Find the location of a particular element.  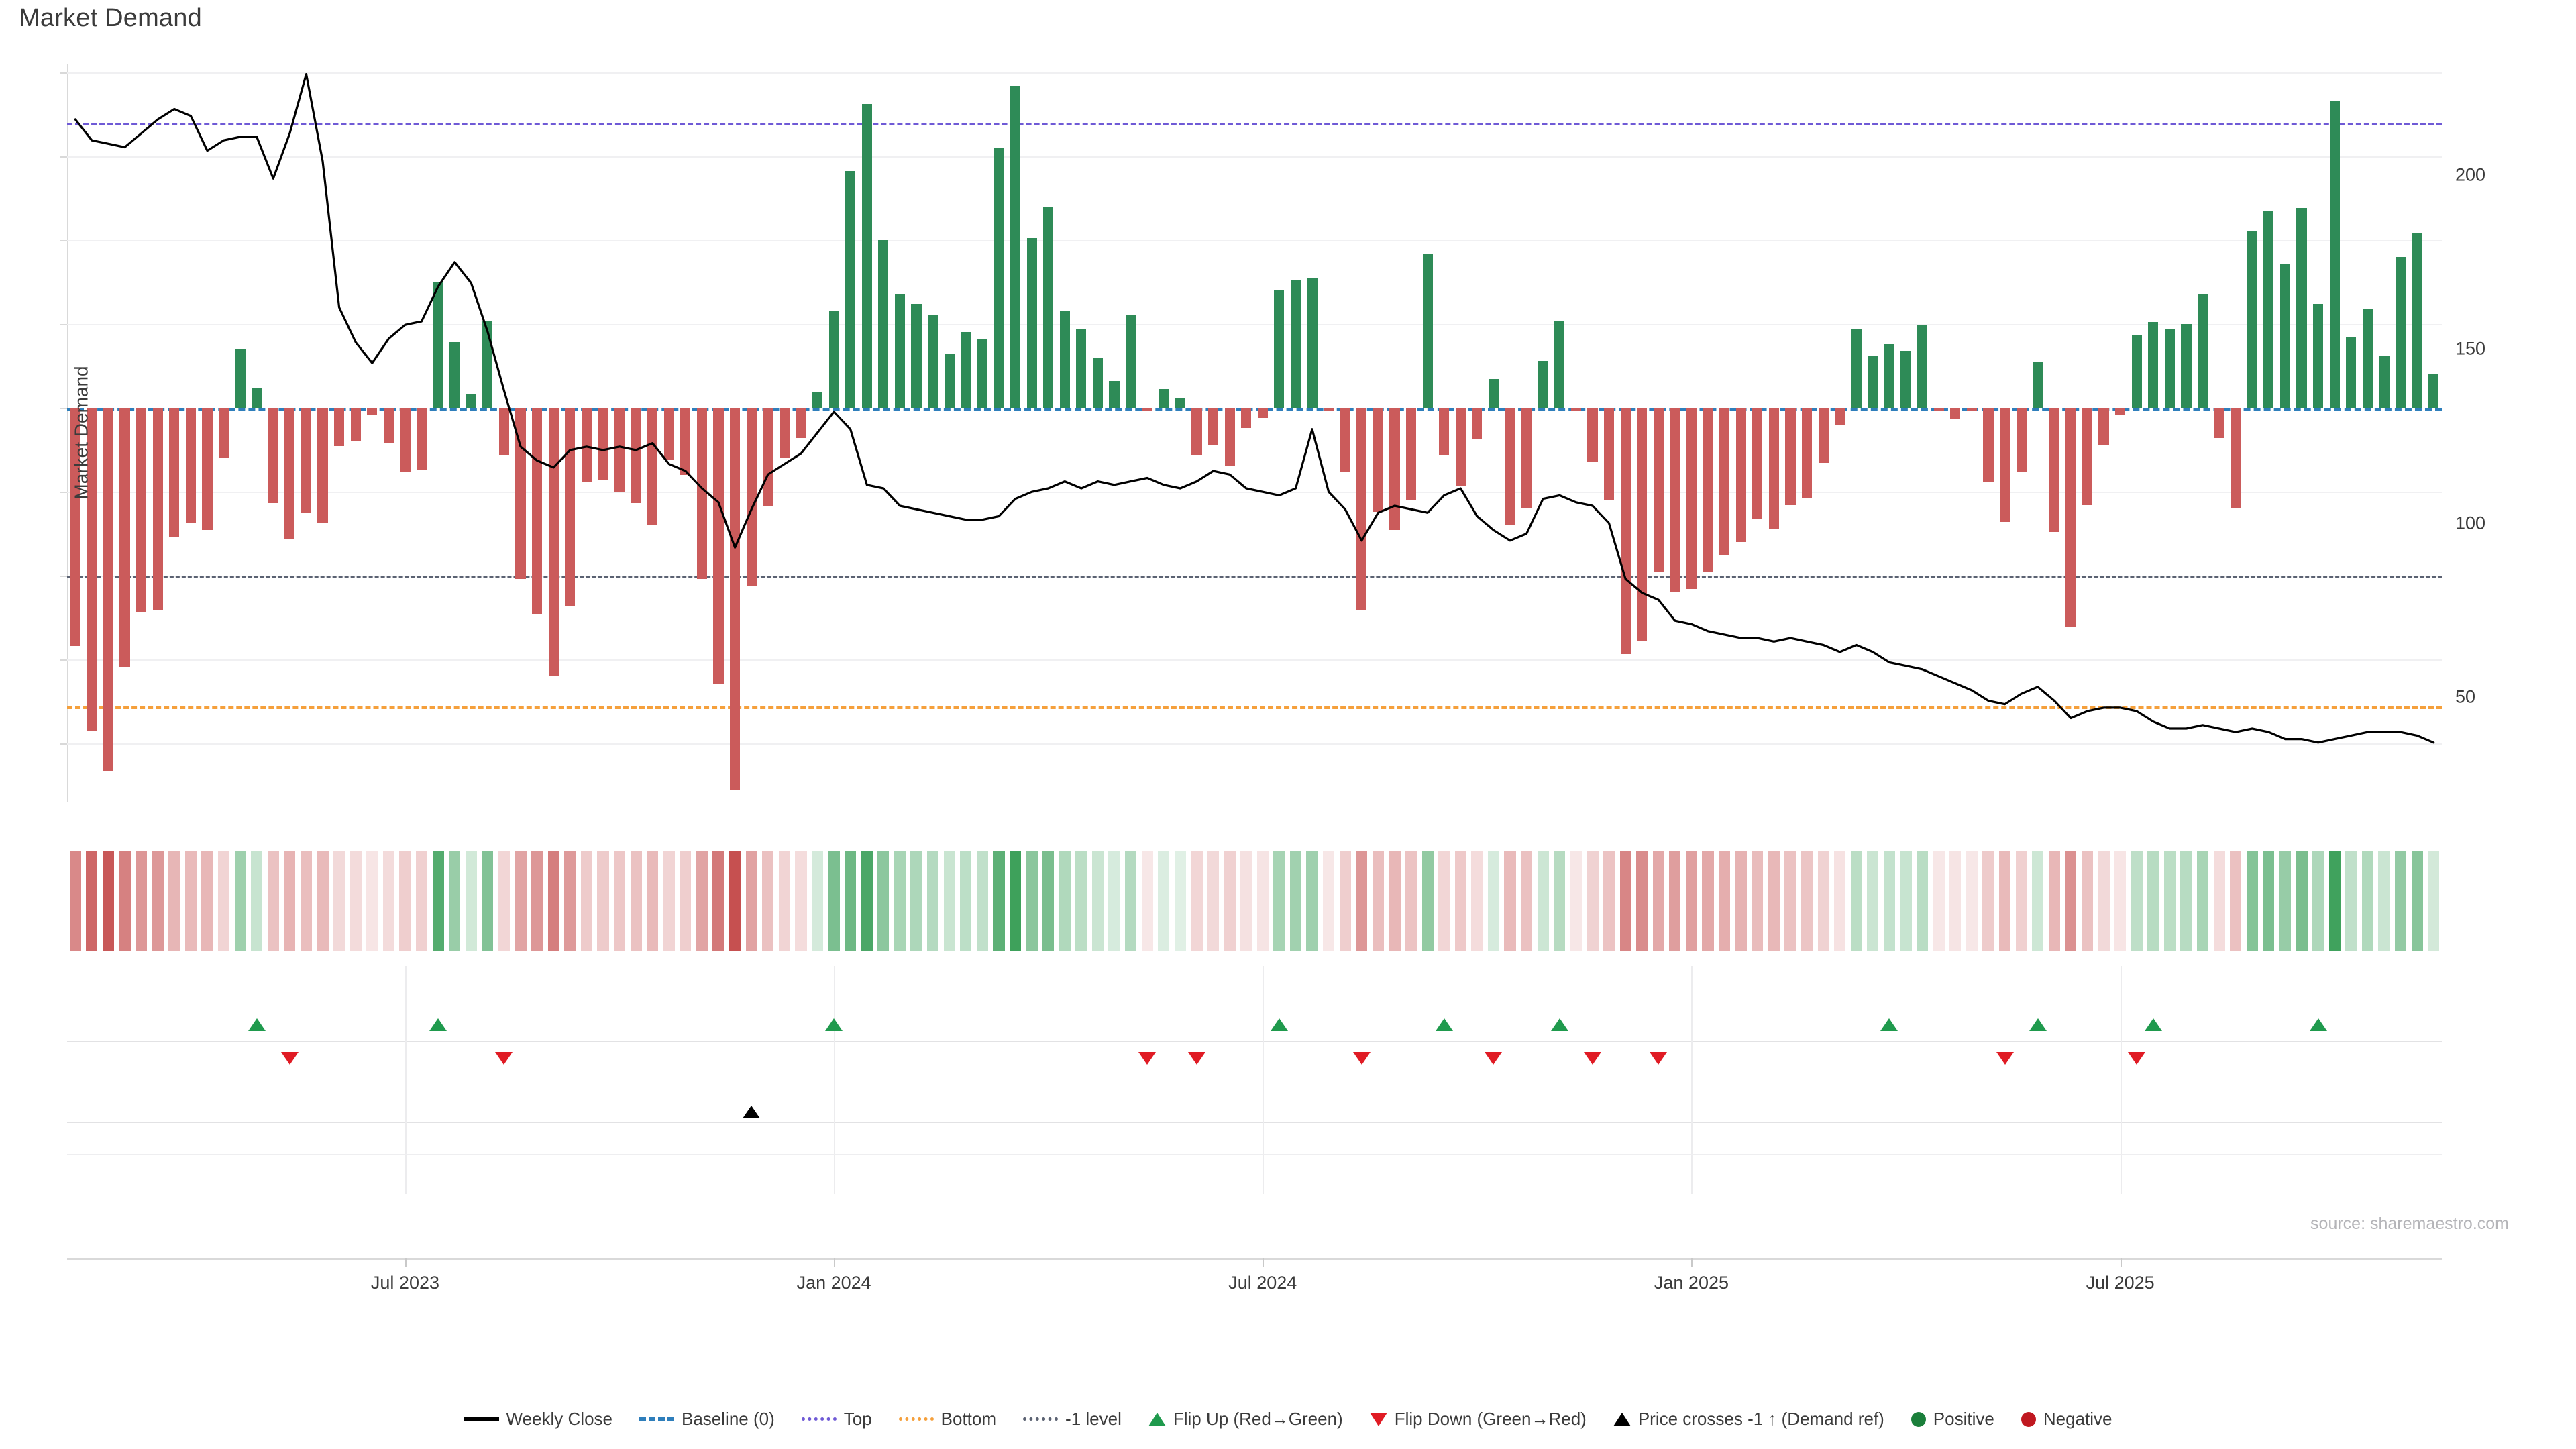

negative-icon is located at coordinates (2028, 1419).